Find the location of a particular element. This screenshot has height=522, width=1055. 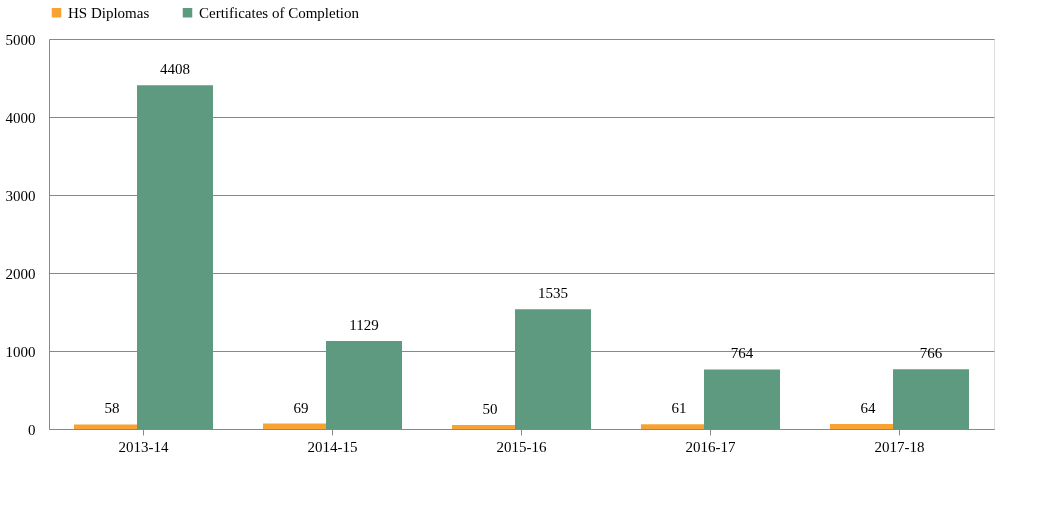

y-tick-label: 1000 is located at coordinates (20, 351).